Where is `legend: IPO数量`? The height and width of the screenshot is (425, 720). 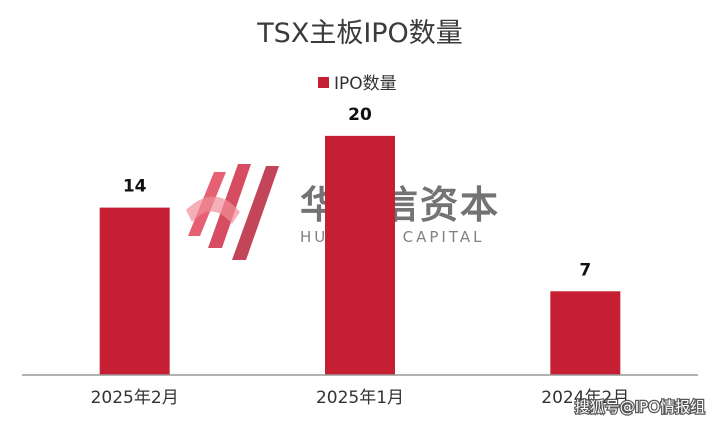 legend: IPO数量 is located at coordinates (357, 84).